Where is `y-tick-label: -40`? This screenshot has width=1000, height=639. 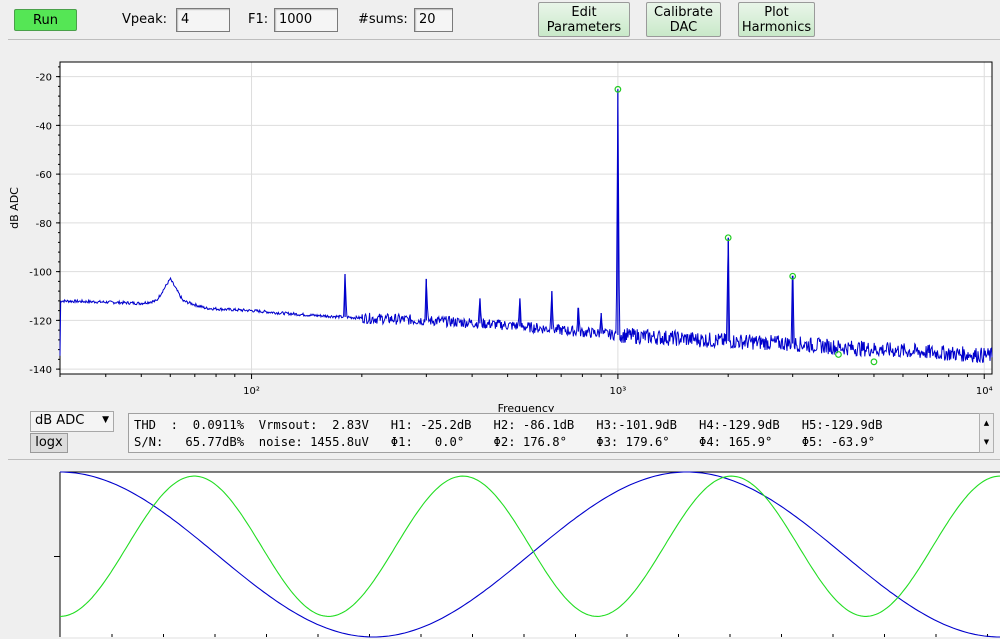 y-tick-label: -40 is located at coordinates (44, 126).